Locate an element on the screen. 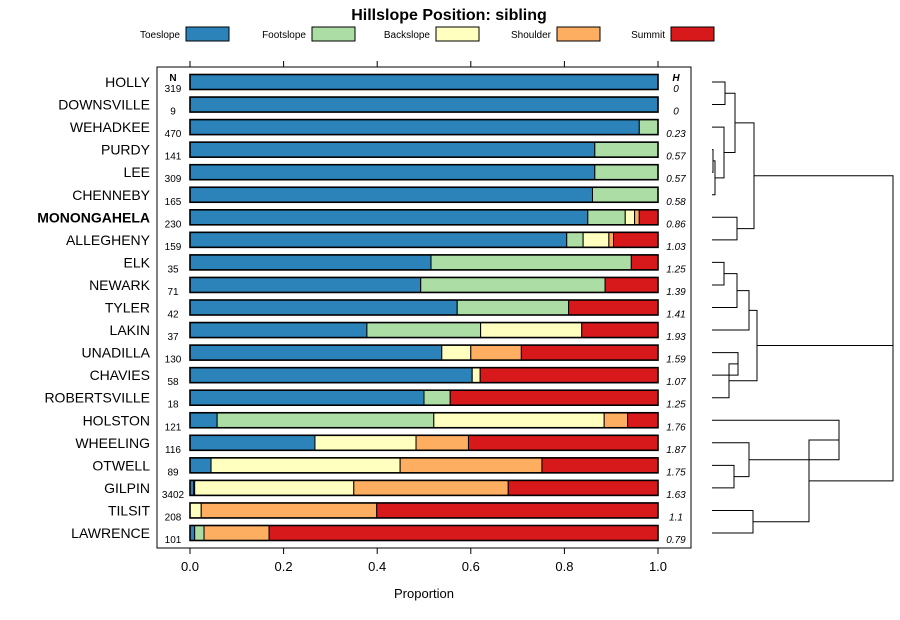 The width and height of the screenshot is (900, 620). row-otwell: OTWELL 89 1.75 is located at coordinates (389, 467).